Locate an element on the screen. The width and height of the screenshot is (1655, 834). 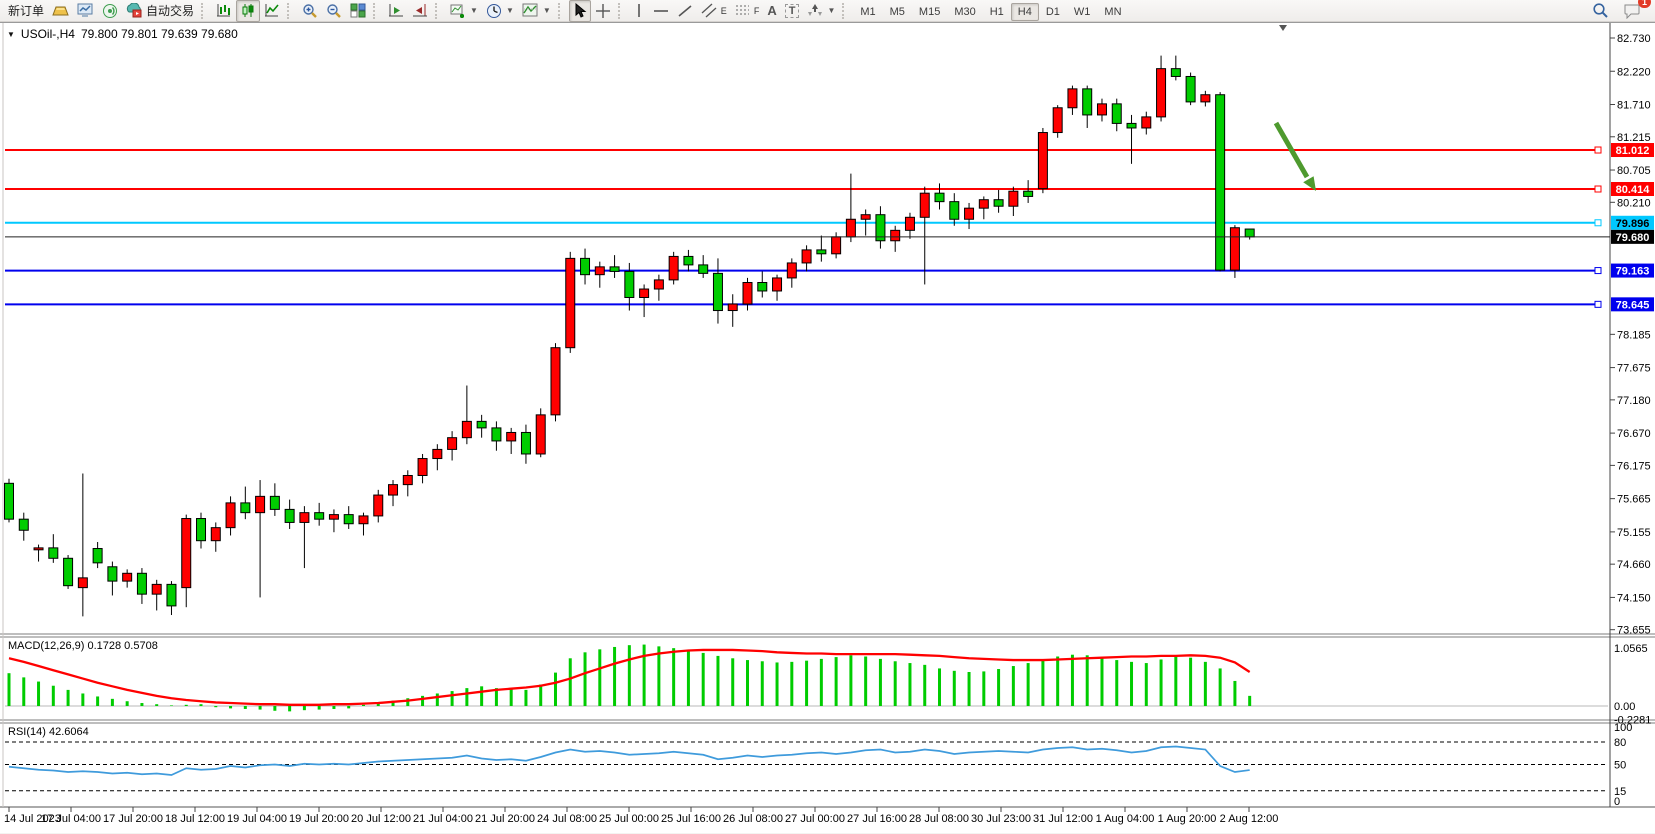
svg-text: 74.150 is located at coordinates (1634, 598).